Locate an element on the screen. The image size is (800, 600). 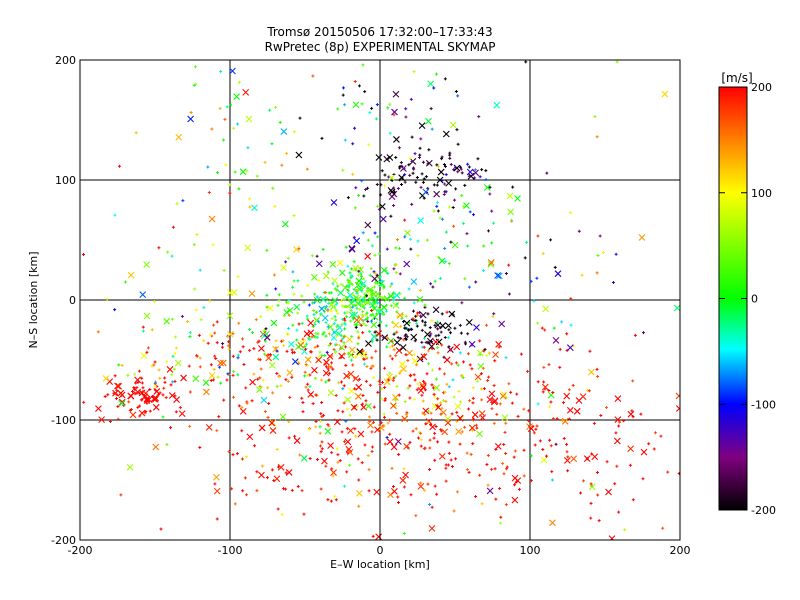
x-tick-label: 0 is located at coordinates (380, 550).